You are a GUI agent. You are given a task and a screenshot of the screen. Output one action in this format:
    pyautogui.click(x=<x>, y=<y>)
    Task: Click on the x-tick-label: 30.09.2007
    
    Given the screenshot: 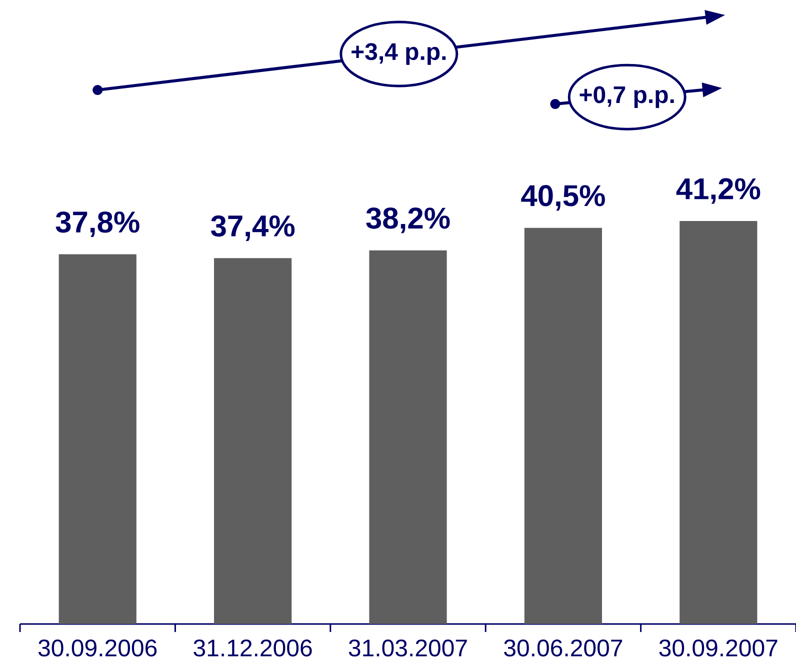 What is the action you would take?
    pyautogui.click(x=718, y=647)
    